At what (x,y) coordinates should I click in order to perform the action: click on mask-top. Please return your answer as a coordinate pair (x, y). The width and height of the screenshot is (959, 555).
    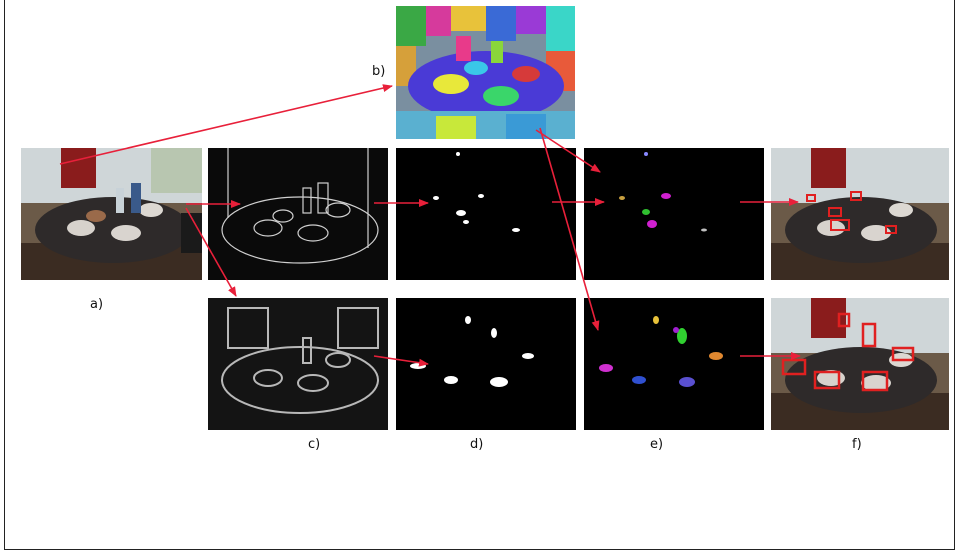
    Looking at the image, I should click on (486, 214).